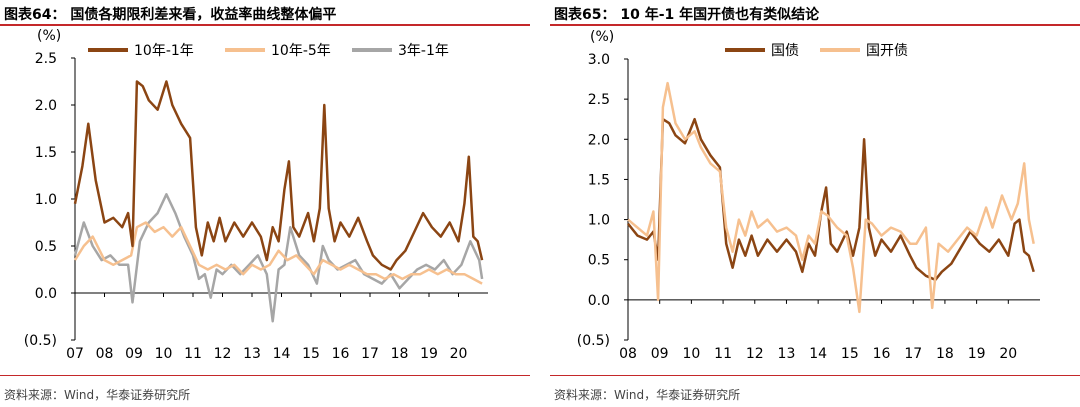  I want to click on legend-label: 国开债, so click(887, 51).